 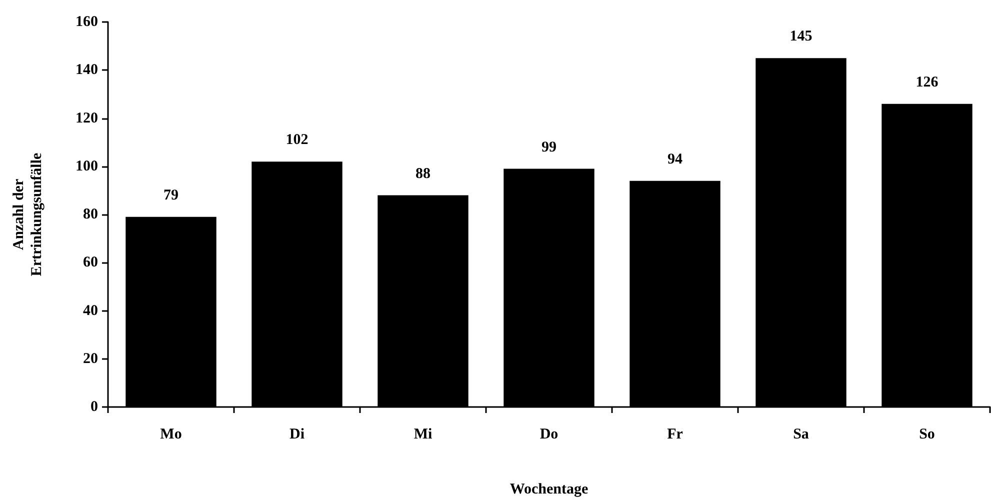 I want to click on y-tick-label: 140, so click(x=87, y=70).